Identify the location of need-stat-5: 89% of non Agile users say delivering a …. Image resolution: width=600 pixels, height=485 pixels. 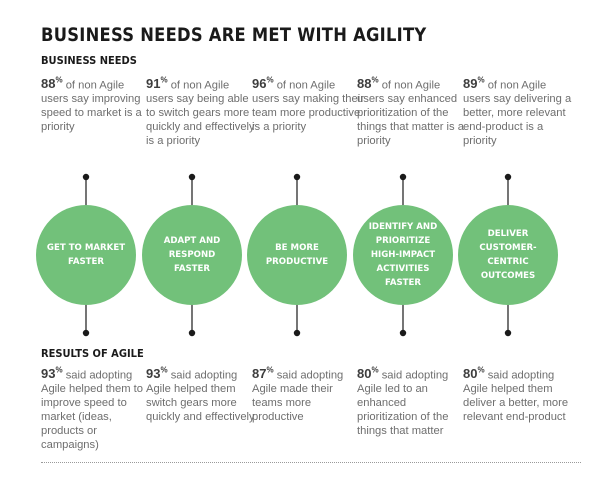
(517, 112).